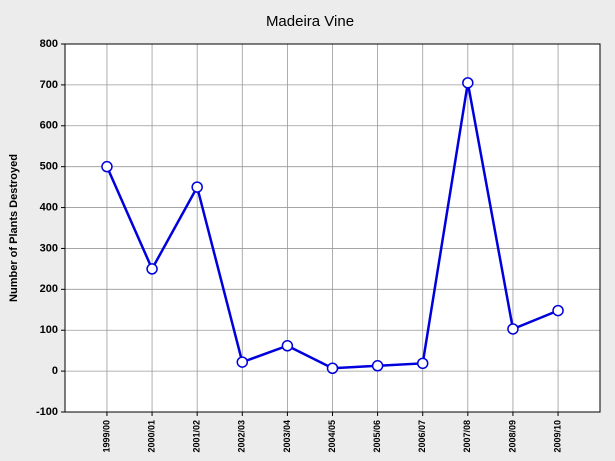 The width and height of the screenshot is (615, 461). Describe the element at coordinates (49, 126) in the screenshot. I see `y-tick-label: 600` at that location.